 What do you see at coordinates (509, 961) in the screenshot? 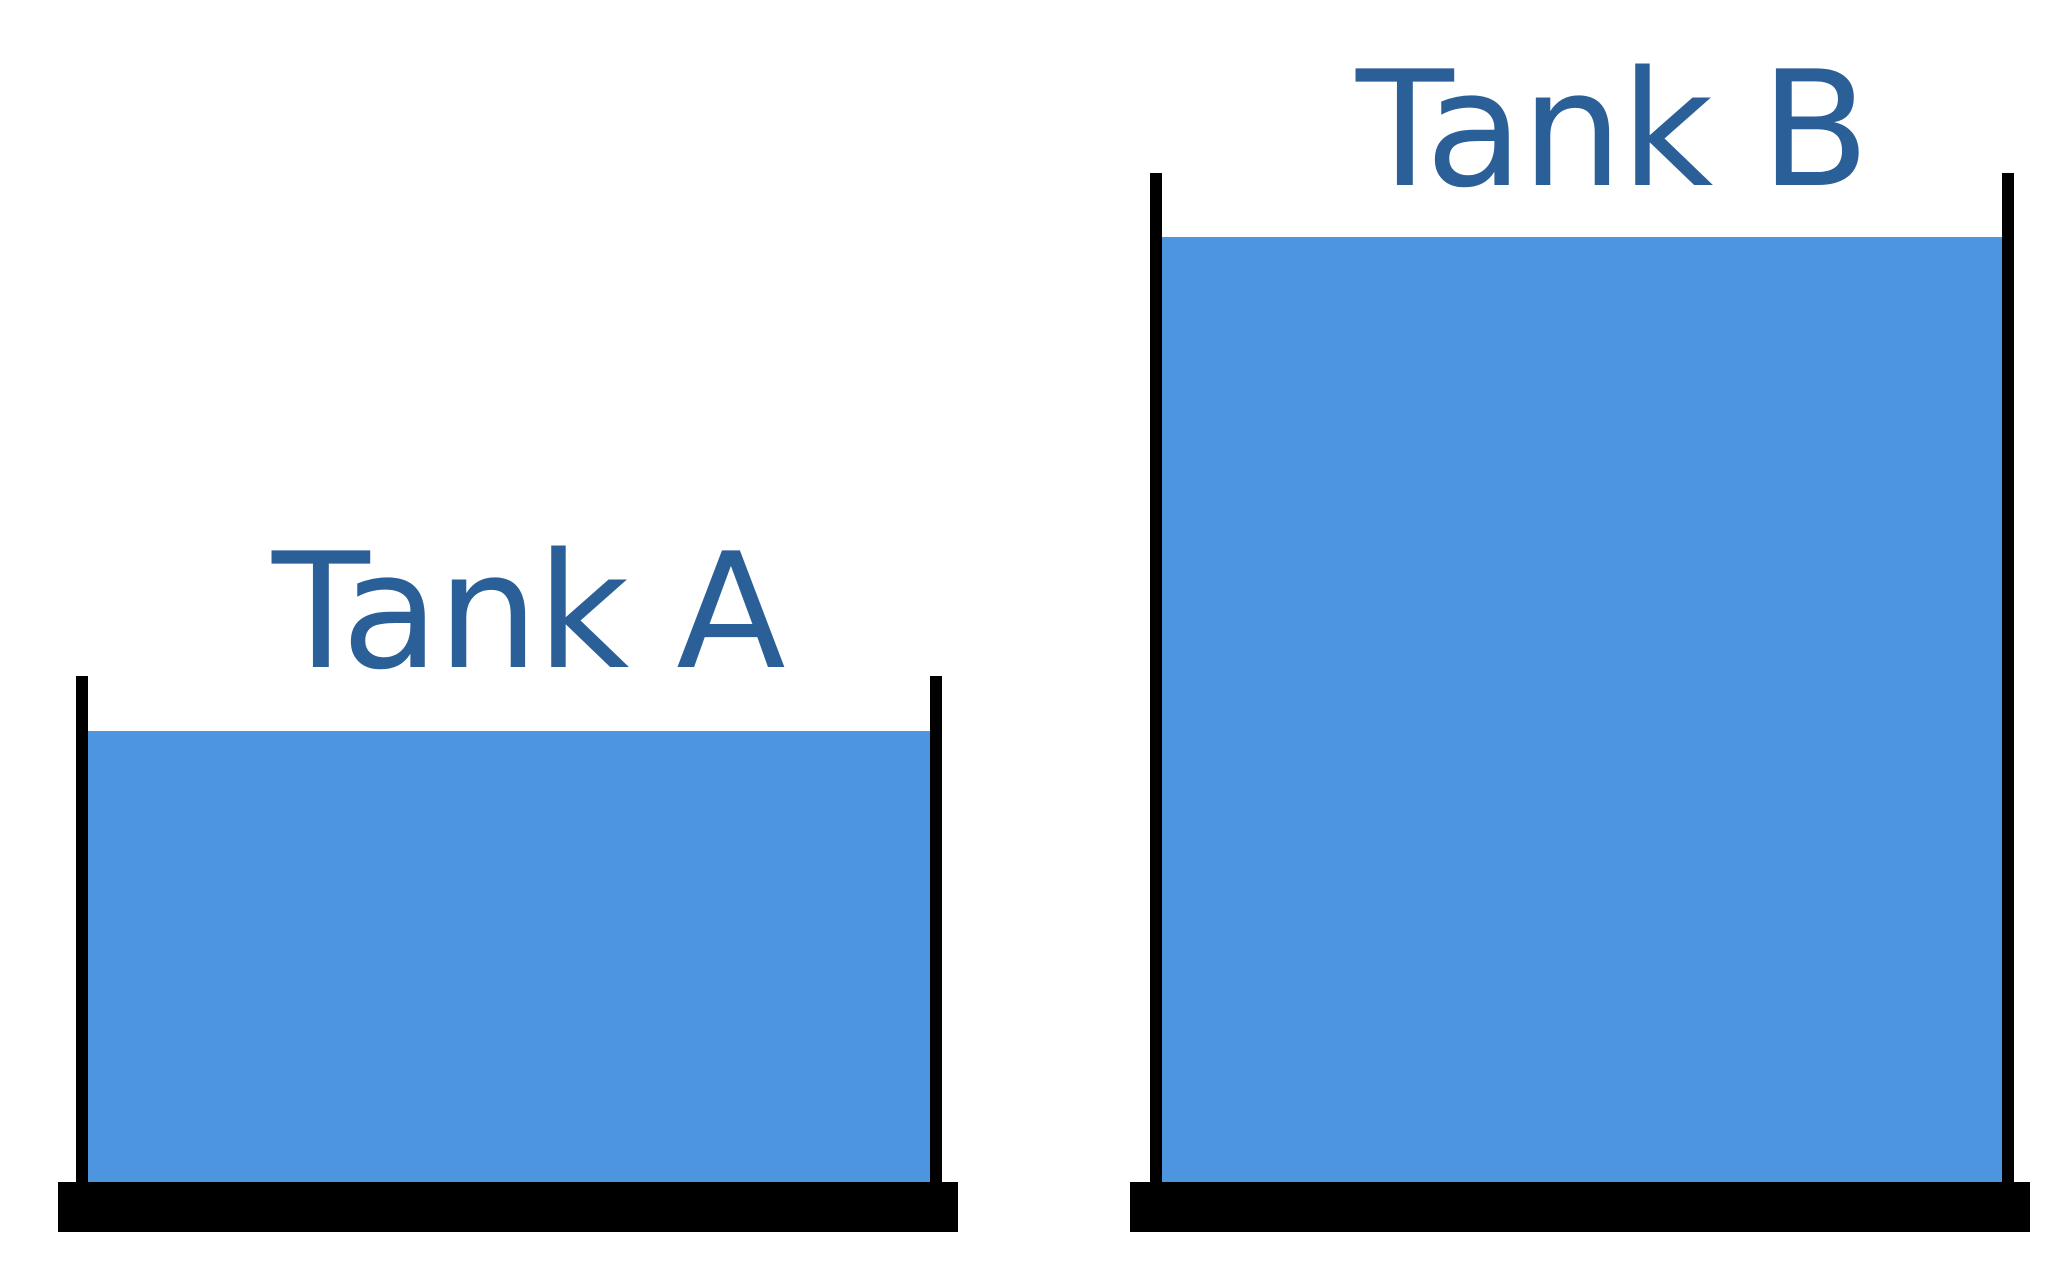
I see `tank-a-water` at bounding box center [509, 961].